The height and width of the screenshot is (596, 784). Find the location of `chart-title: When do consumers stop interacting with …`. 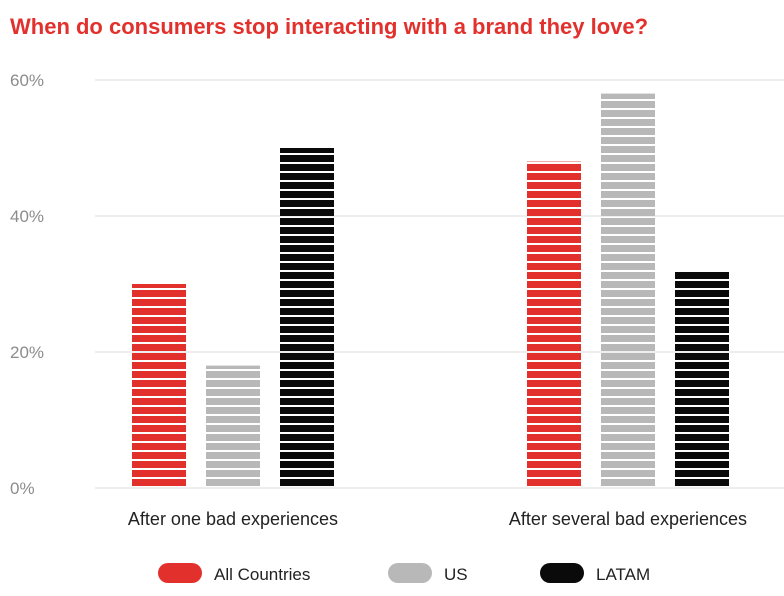

chart-title: When do consumers stop interacting with … is located at coordinates (329, 26).